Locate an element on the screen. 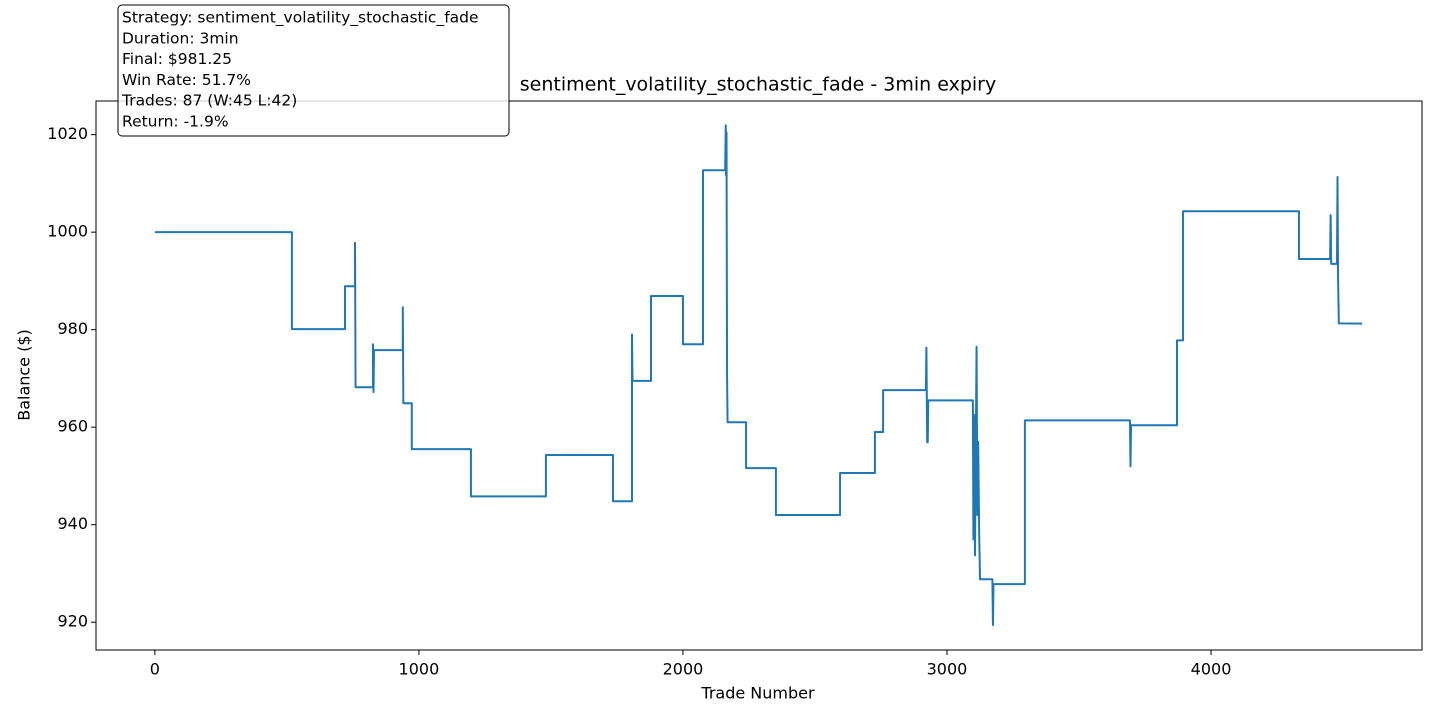 The width and height of the screenshot is (1440, 720). info-line: Return: -1.9% is located at coordinates (175, 122).